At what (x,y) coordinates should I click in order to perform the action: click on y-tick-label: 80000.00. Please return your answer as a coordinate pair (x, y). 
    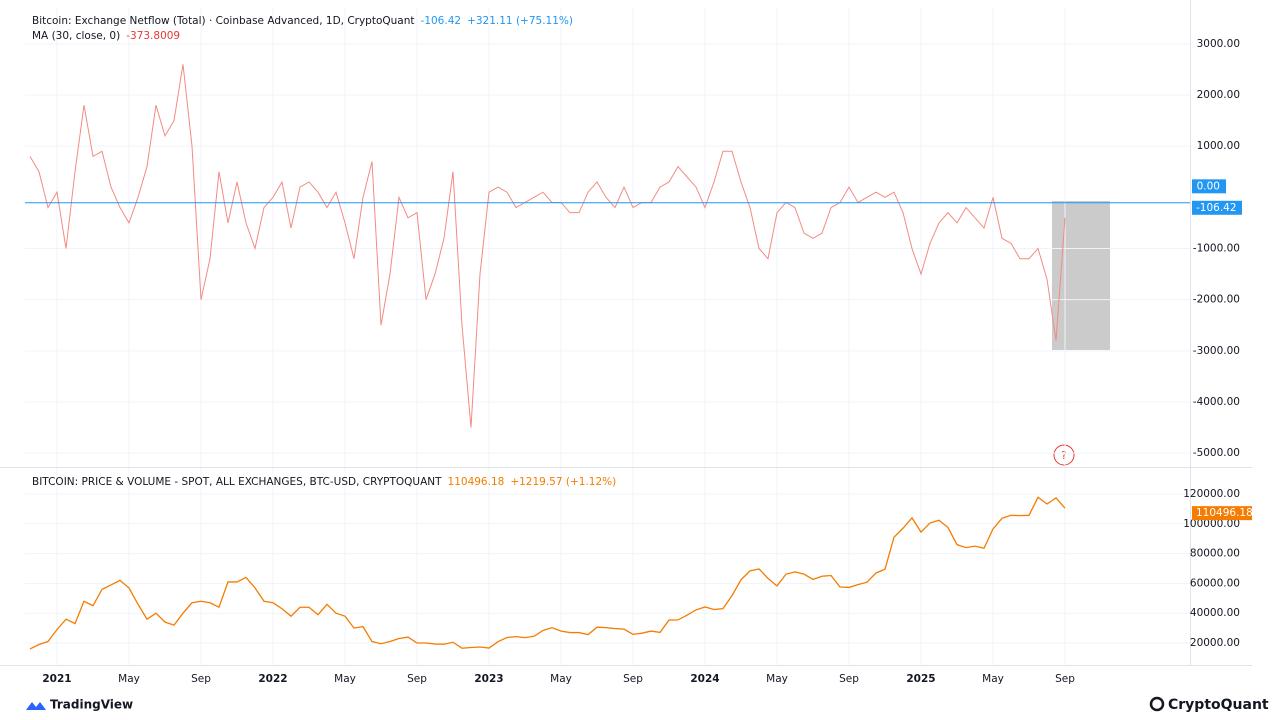
    Looking at the image, I should click on (1215, 554).